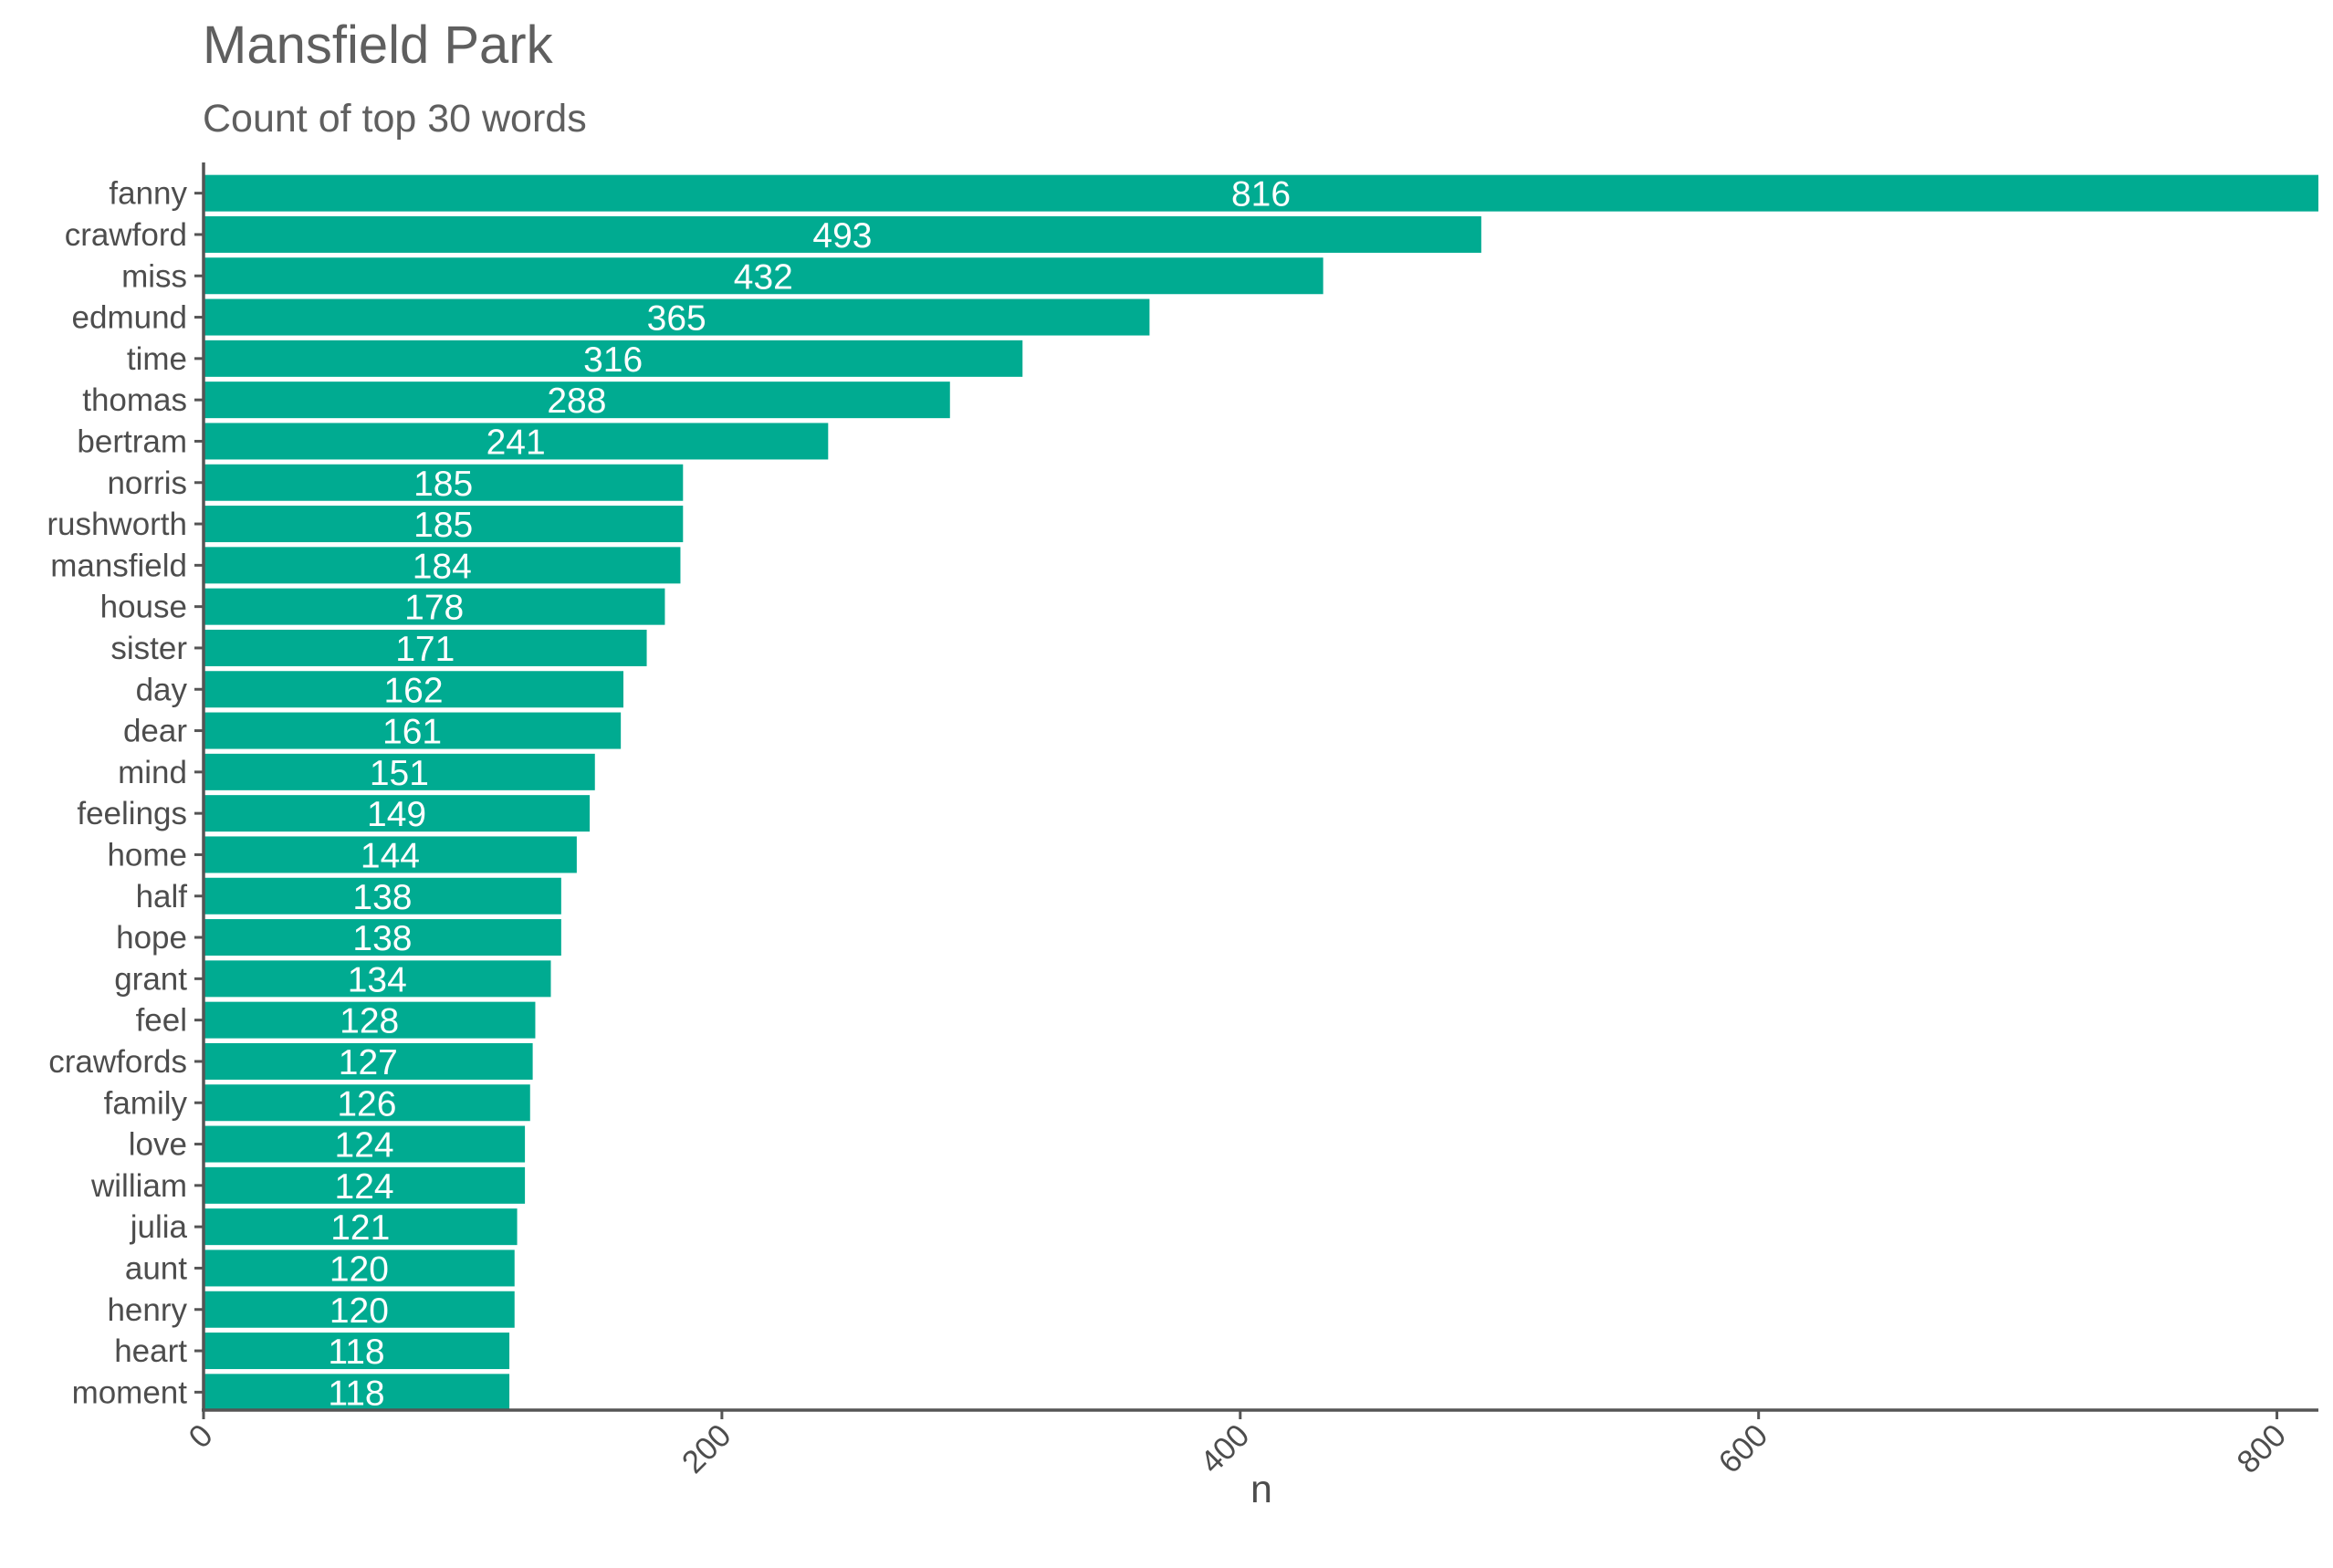 Image resolution: width=2333 pixels, height=1568 pixels. I want to click on bar-love, so click(365, 1144).